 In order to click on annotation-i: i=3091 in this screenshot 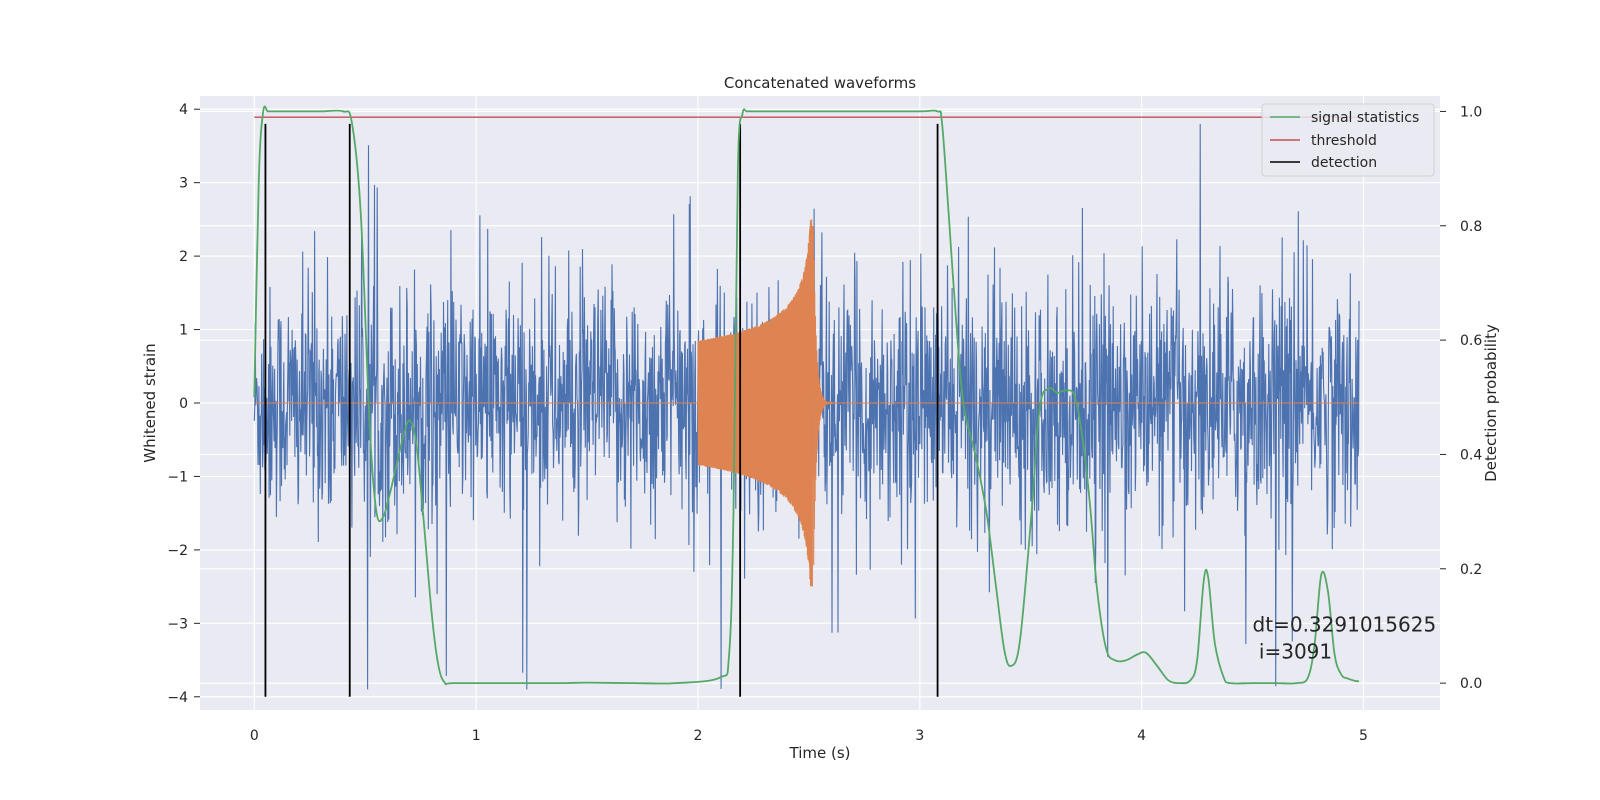, I will do `click(1293, 651)`.